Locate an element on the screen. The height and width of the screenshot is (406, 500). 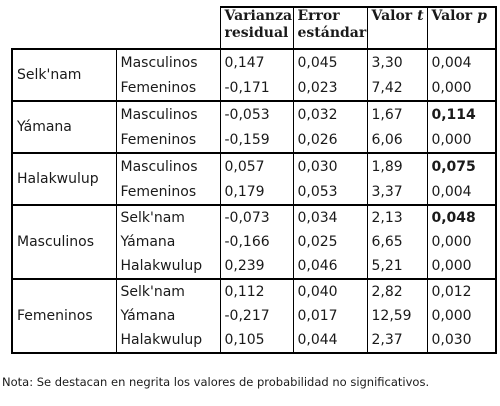
table-row: Yámana -0,217 0,017 12,59 0,000 is located at coordinates (254, 316).